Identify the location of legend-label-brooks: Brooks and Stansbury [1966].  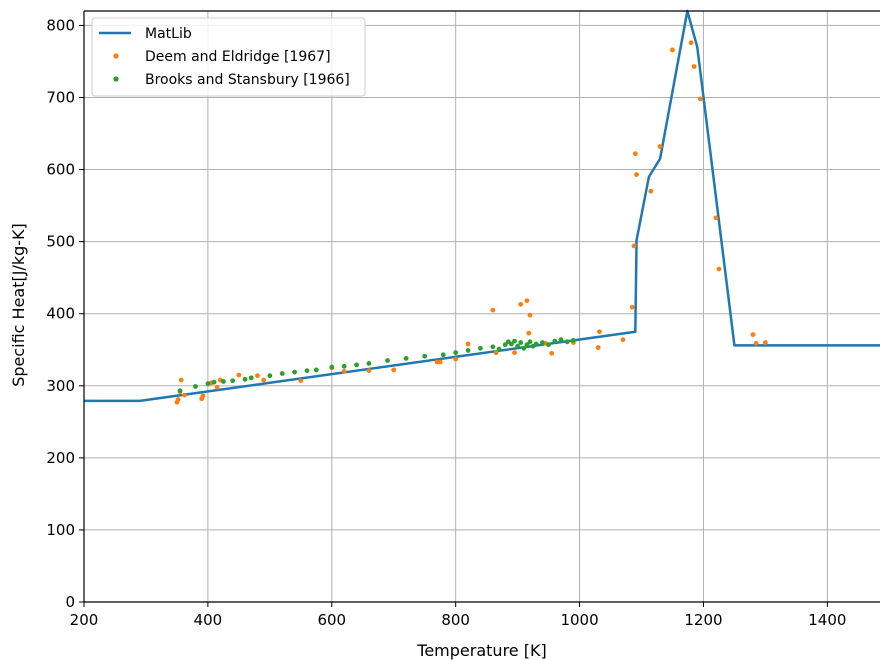
(247, 80).